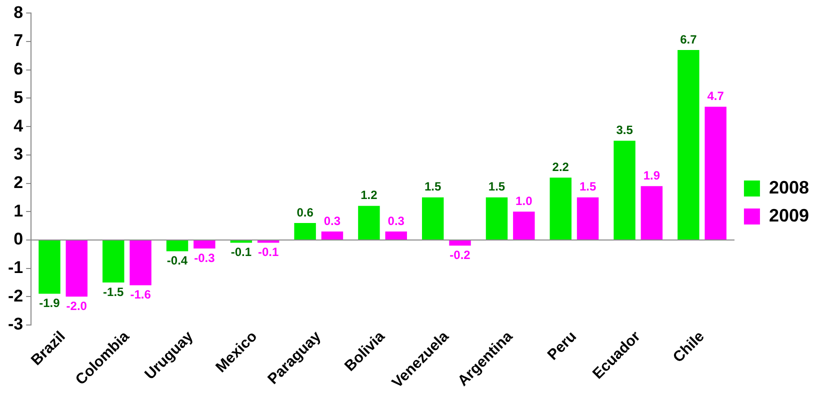 Image resolution: width=829 pixels, height=400 pixels. I want to click on y-tick-label: -2, so click(16, 296).